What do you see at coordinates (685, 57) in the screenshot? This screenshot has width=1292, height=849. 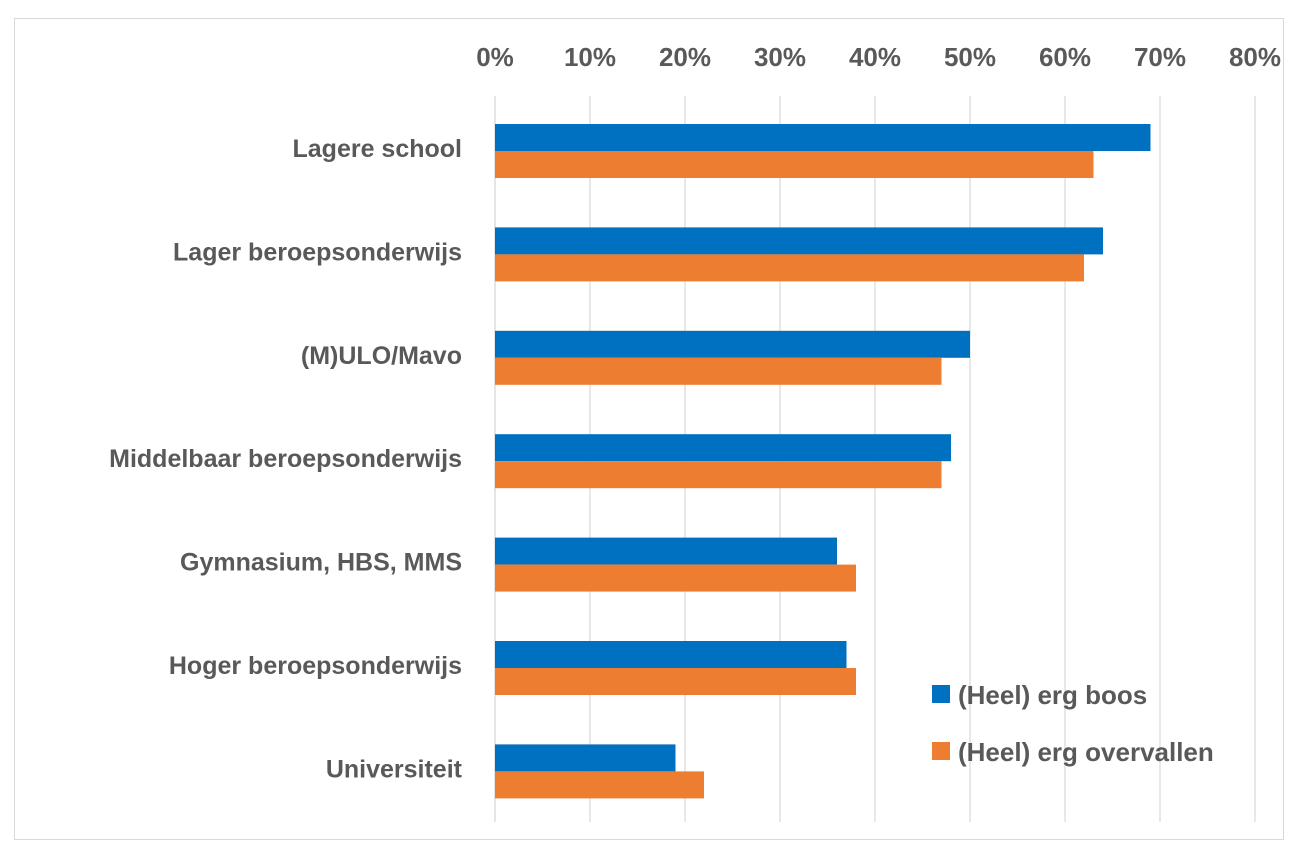 I see `x-tick-label: 20%` at bounding box center [685, 57].